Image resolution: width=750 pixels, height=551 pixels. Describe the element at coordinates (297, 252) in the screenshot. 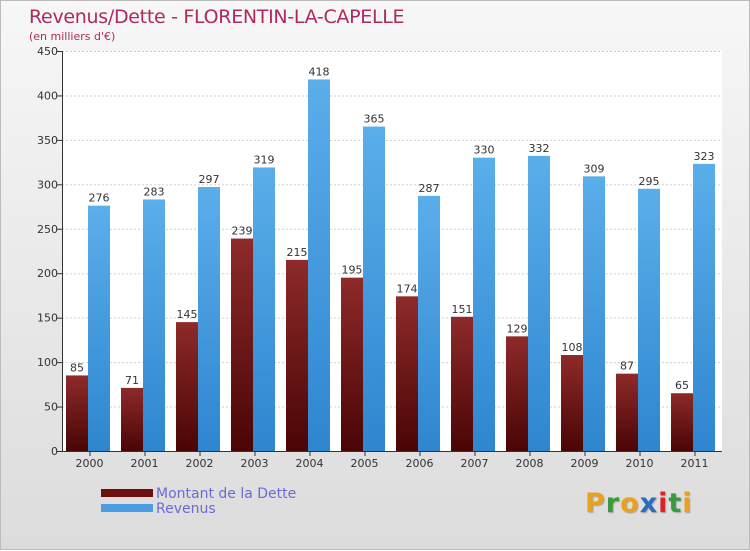

I see `data-label-dette: 215` at that location.